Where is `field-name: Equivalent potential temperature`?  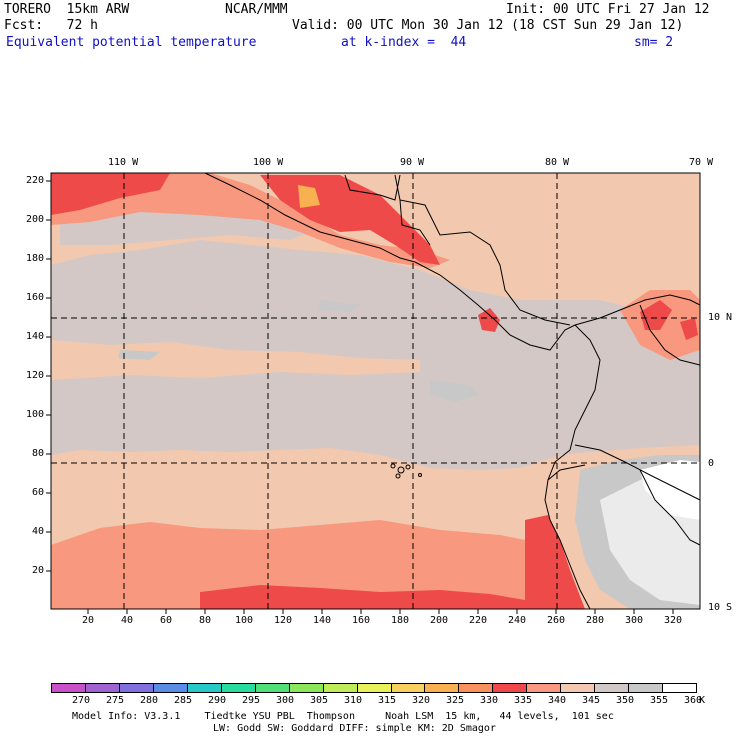 field-name: Equivalent potential temperature is located at coordinates (131, 42).